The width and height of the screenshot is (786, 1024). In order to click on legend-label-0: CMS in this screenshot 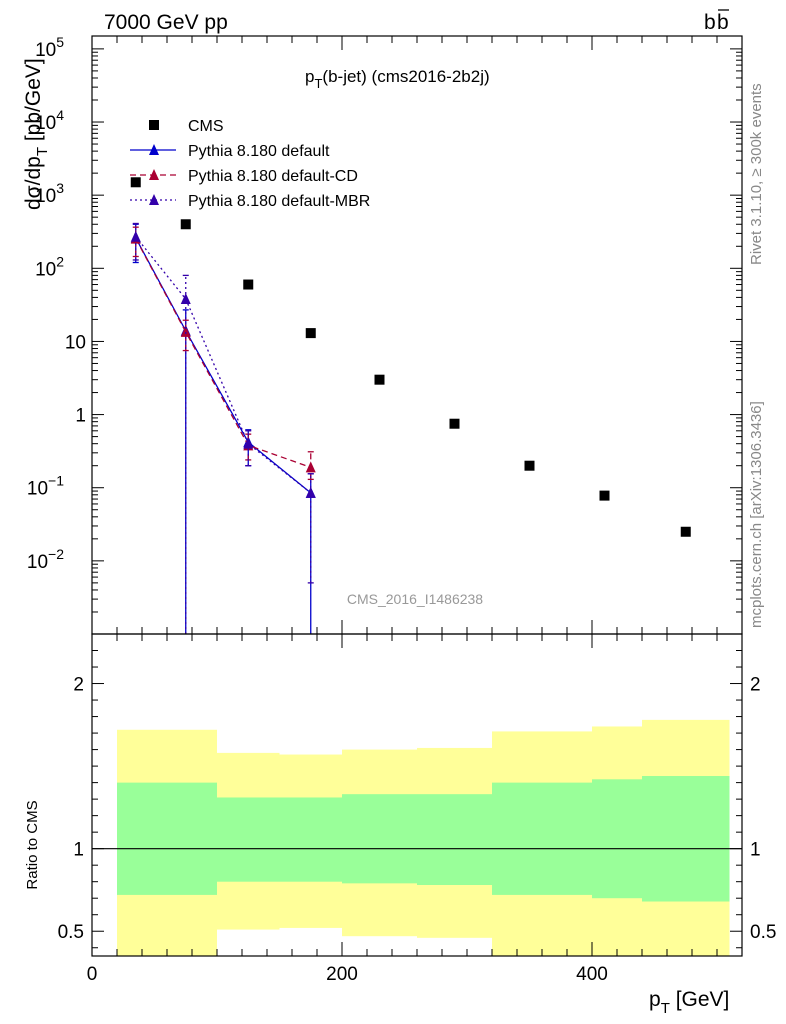, I will do `click(206, 126)`.